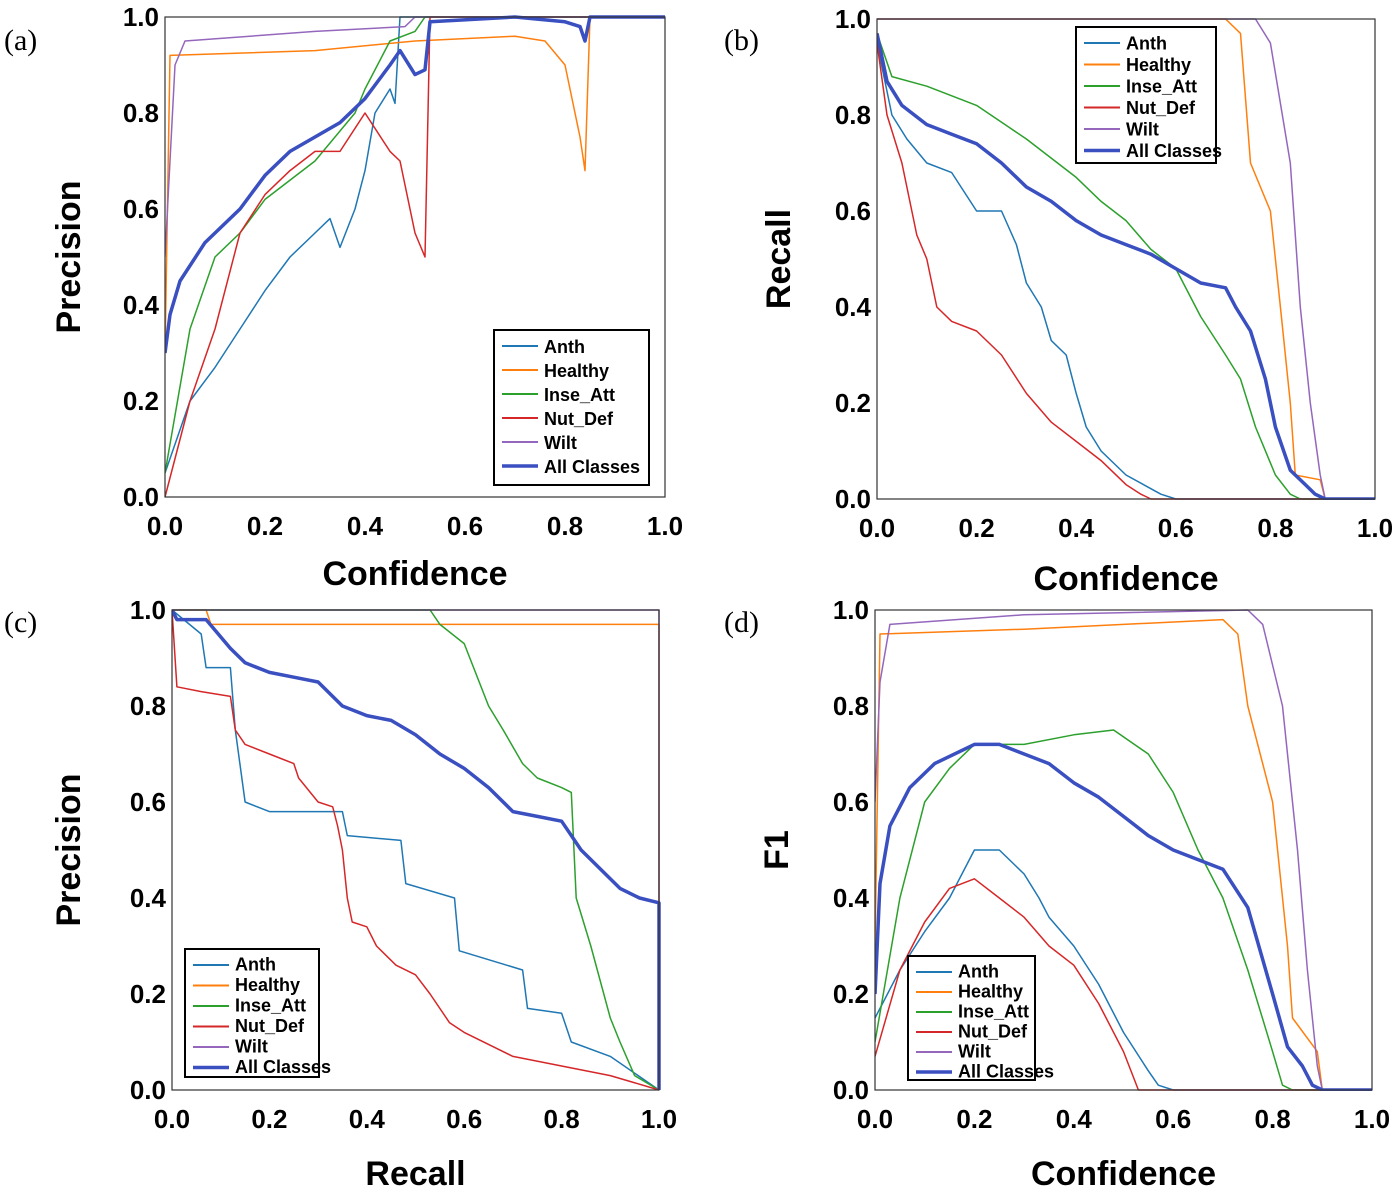  Describe the element at coordinates (20, 622) in the screenshot. I see `panel-label: (c)` at that location.